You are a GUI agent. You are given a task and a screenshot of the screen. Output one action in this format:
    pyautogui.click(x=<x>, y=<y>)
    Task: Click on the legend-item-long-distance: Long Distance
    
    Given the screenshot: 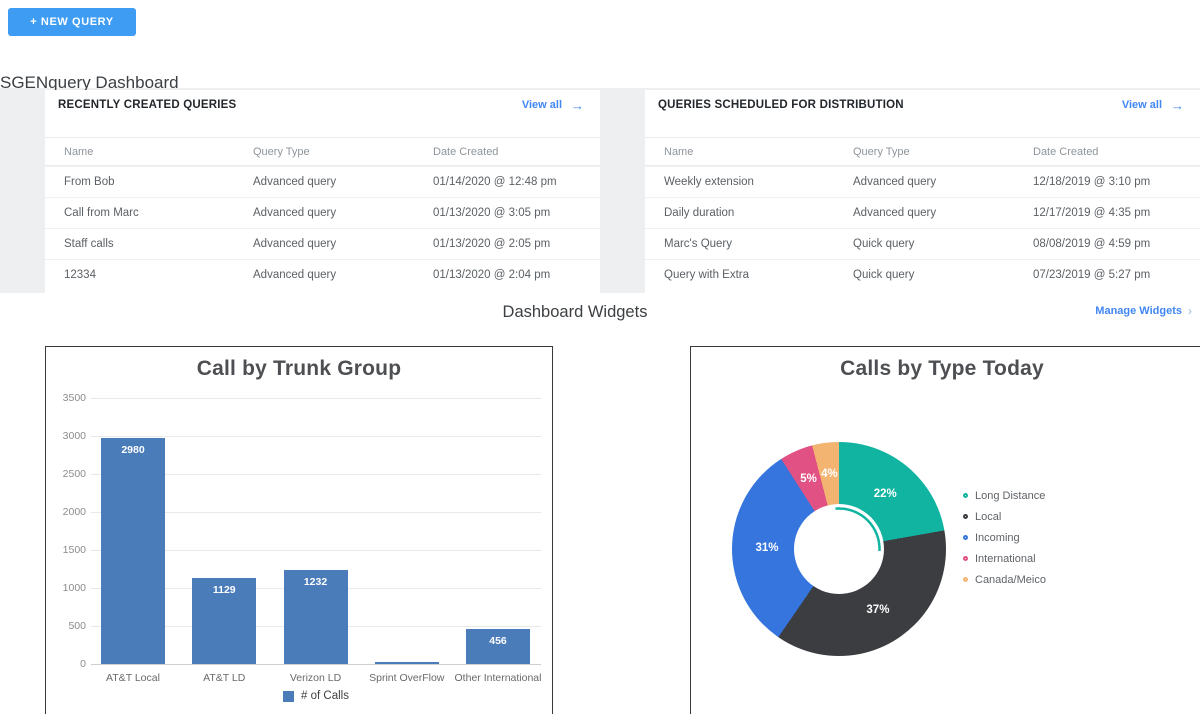 What is the action you would take?
    pyautogui.click(x=1004, y=495)
    